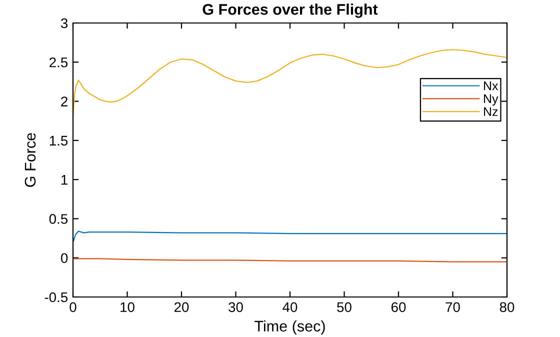  Describe the element at coordinates (64, 101) in the screenshot. I see `y-tick-label: 2` at that location.